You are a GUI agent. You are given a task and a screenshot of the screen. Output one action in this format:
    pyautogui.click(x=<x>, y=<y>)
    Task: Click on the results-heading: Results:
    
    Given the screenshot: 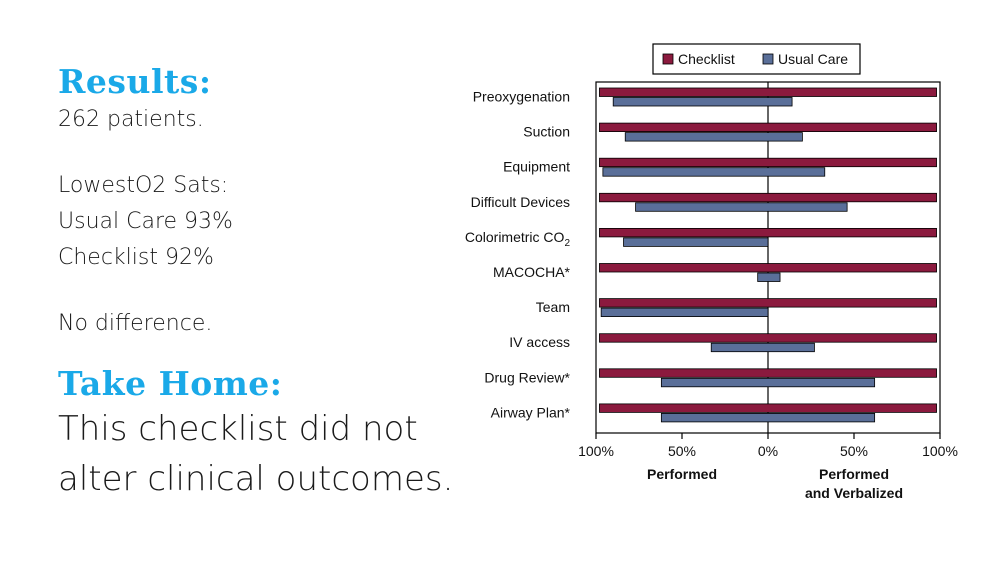 What is the action you would take?
    pyautogui.click(x=135, y=81)
    